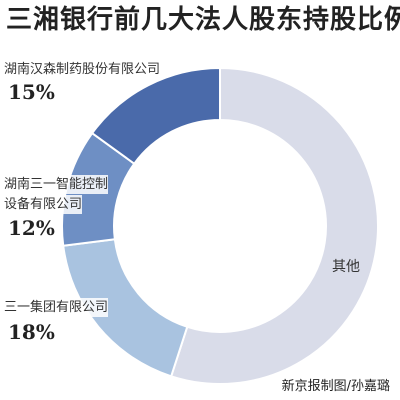 The height and width of the screenshot is (400, 400). What do you see at coordinates (31, 228) in the screenshot?
I see `label-sany-zhineng-pct: 12%` at bounding box center [31, 228].